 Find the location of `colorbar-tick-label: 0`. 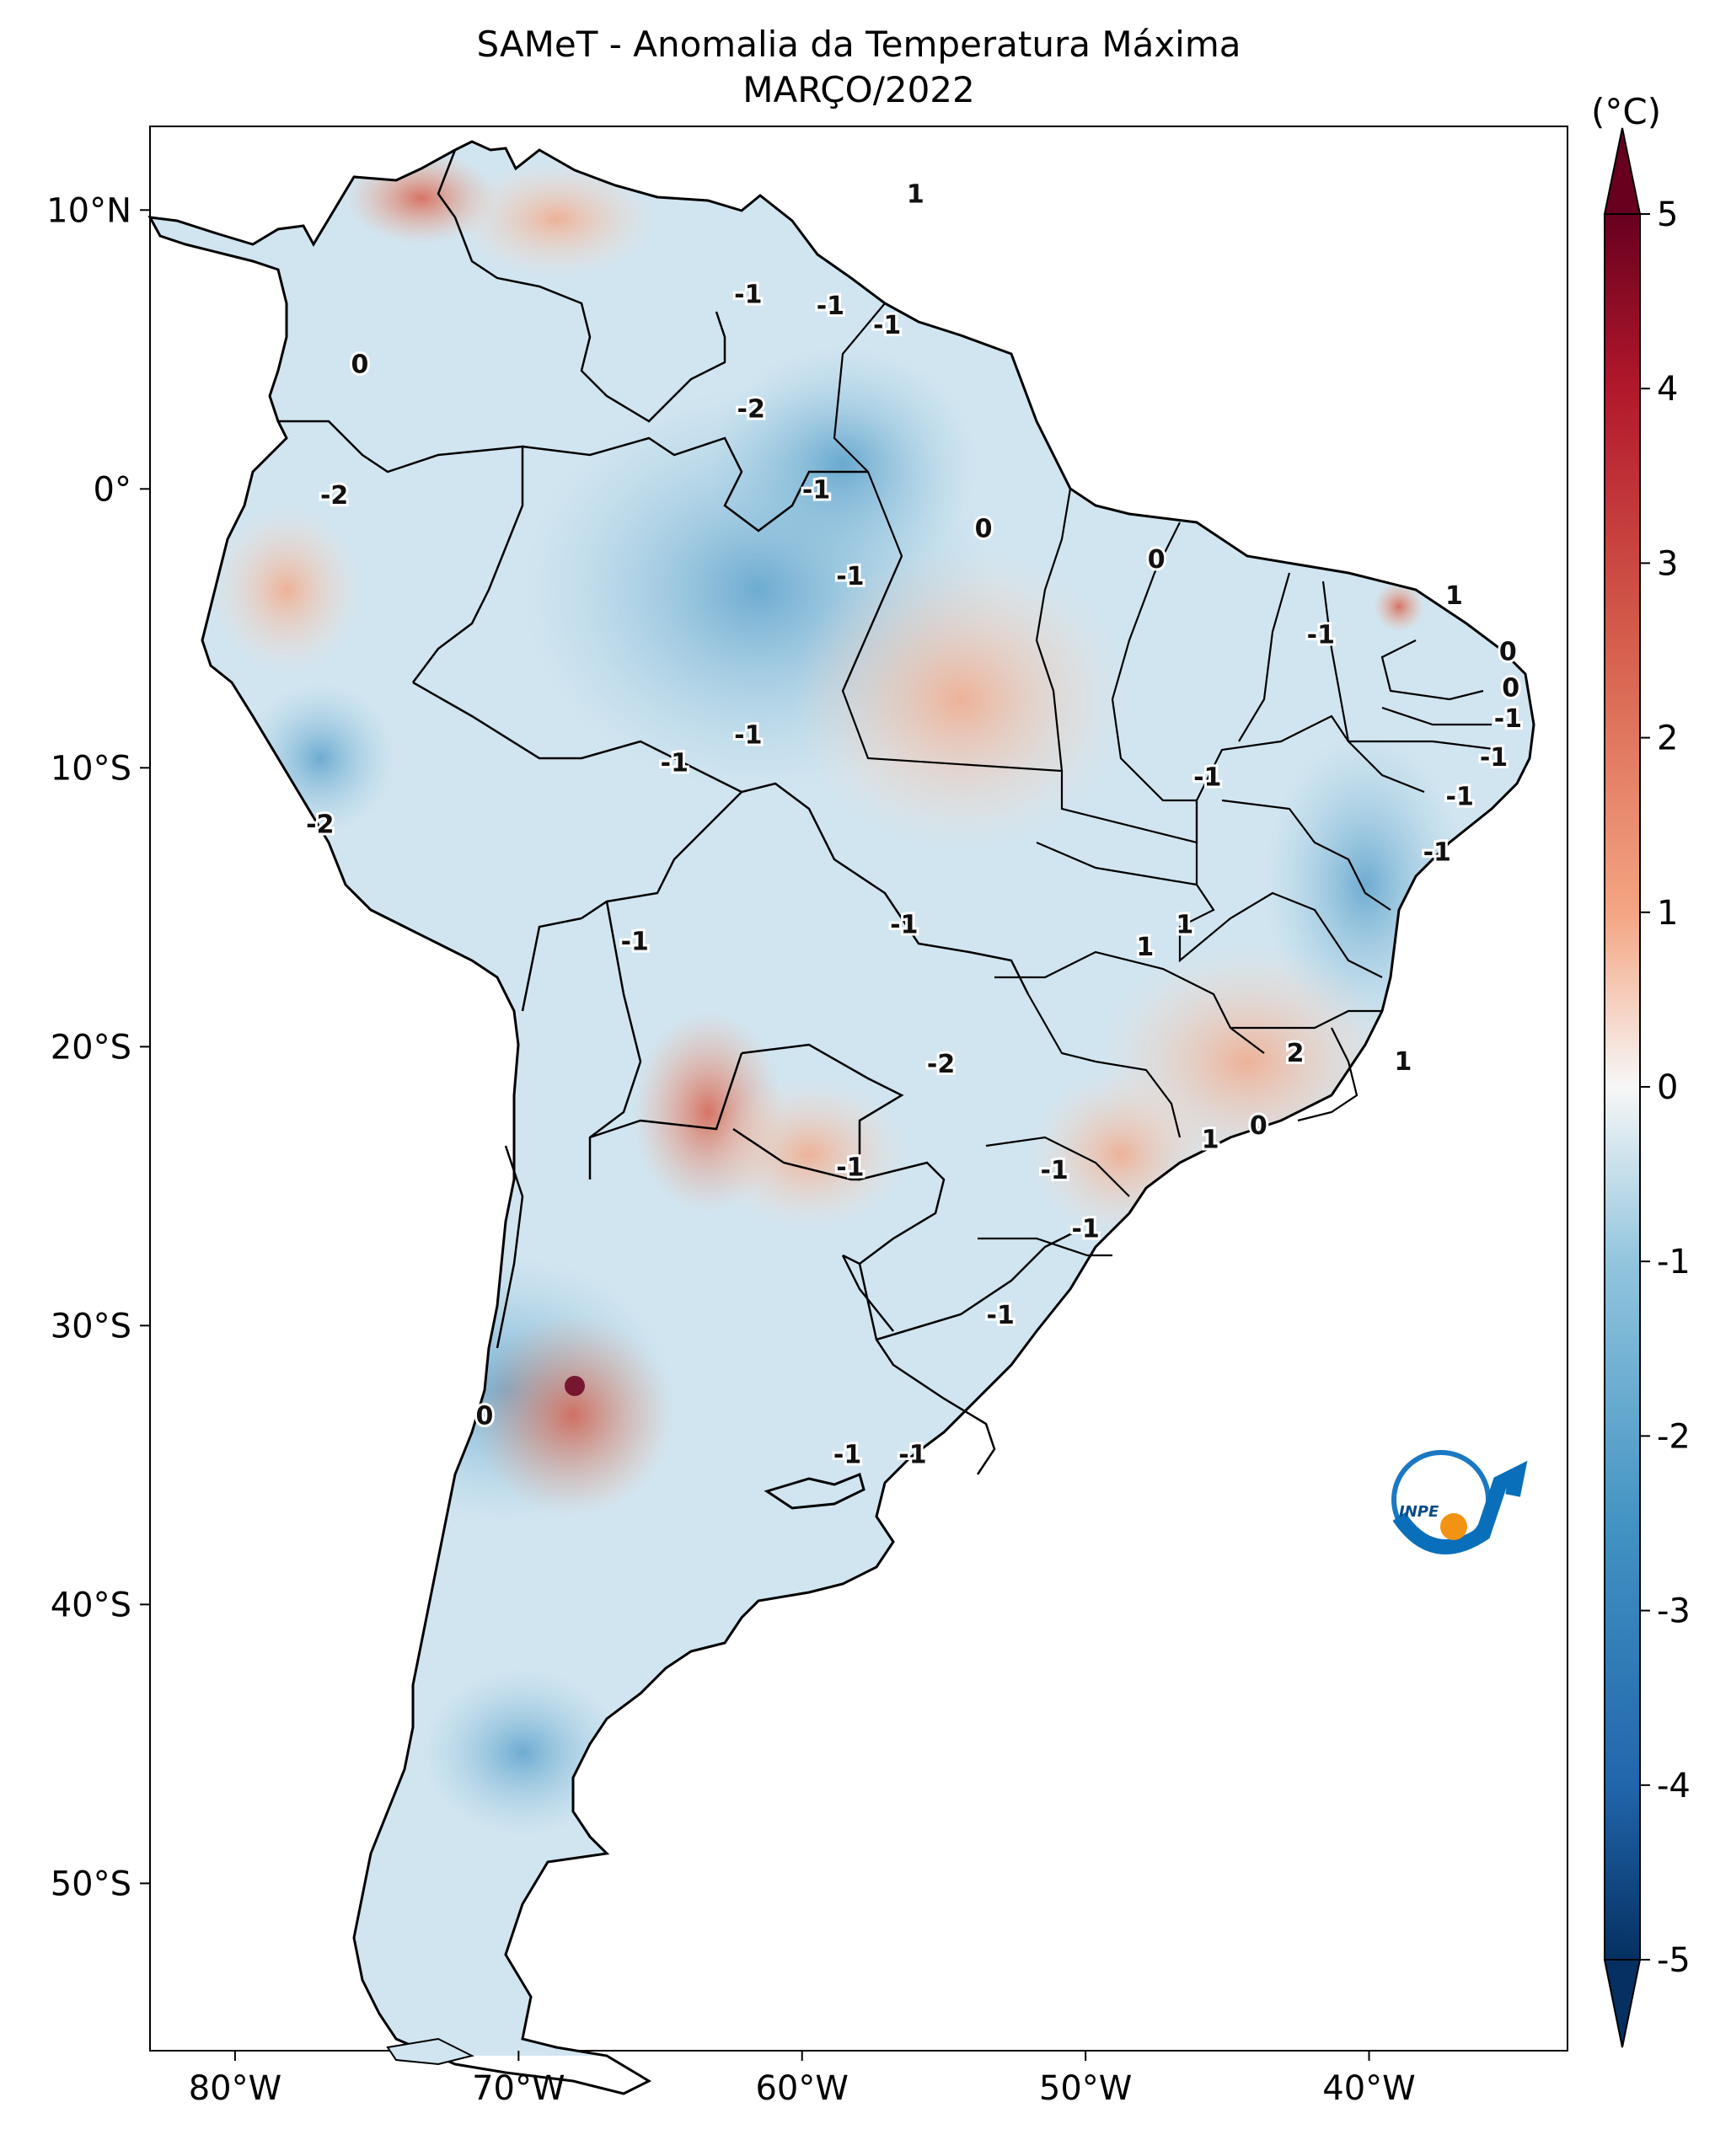

colorbar-tick-label: 0 is located at coordinates (1667, 1087).